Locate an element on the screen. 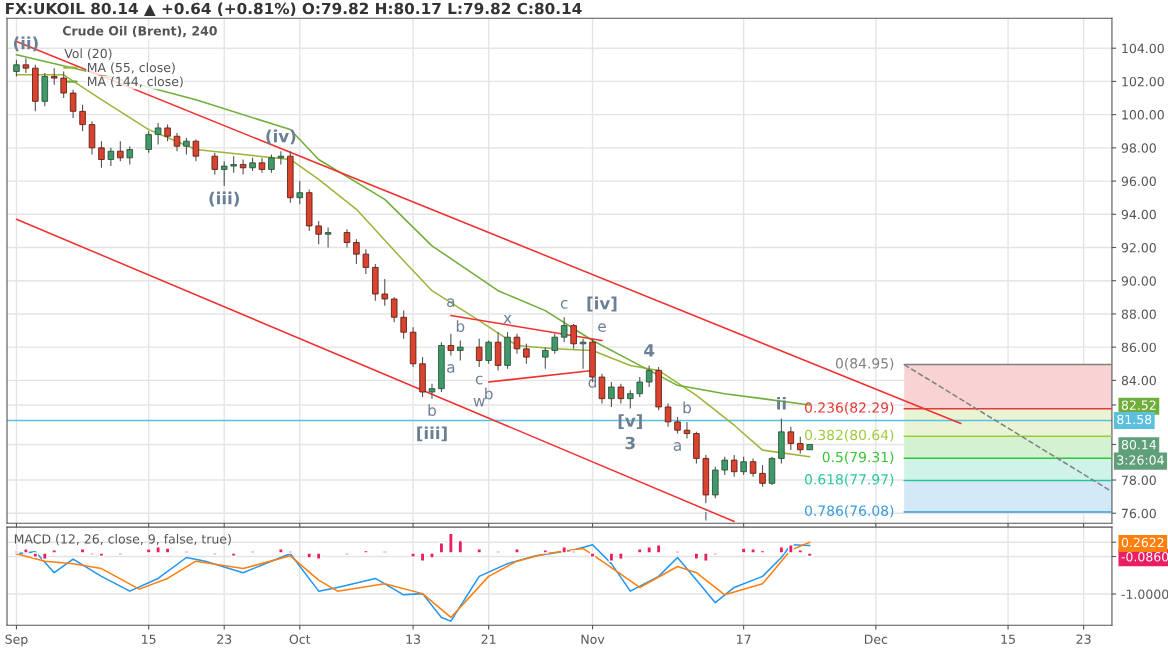 The width and height of the screenshot is (1168, 654). legend-title: Vol (20) is located at coordinates (88, 54).